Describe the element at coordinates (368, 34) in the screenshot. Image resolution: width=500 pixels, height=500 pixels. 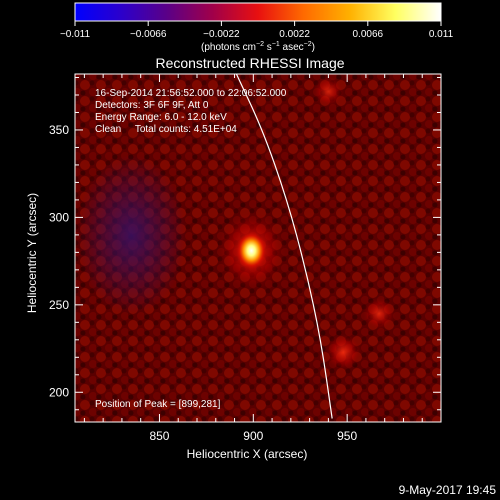
I see `colorbar-tick-label: 0.0066` at that location.